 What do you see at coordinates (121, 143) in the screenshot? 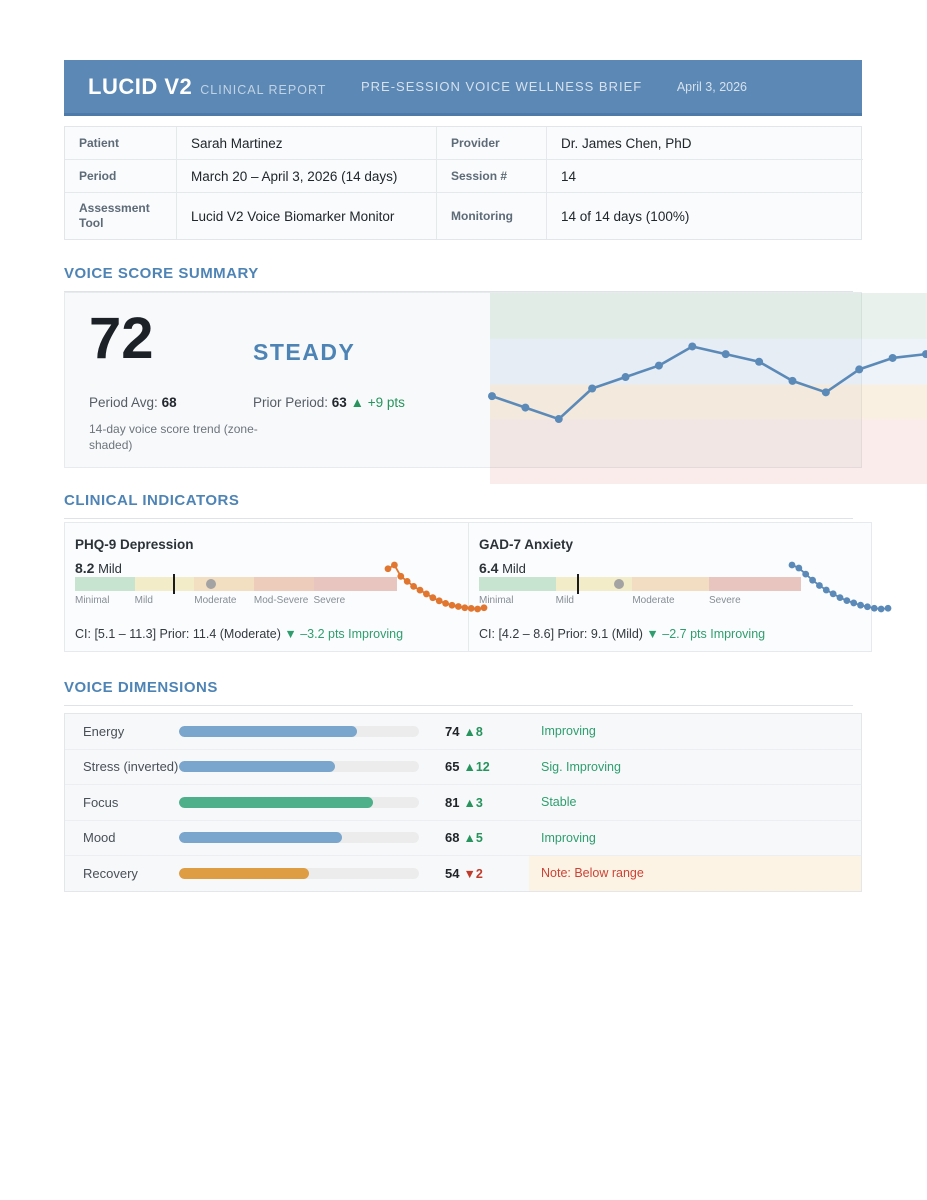
I see `info-label: Patient` at bounding box center [121, 143].